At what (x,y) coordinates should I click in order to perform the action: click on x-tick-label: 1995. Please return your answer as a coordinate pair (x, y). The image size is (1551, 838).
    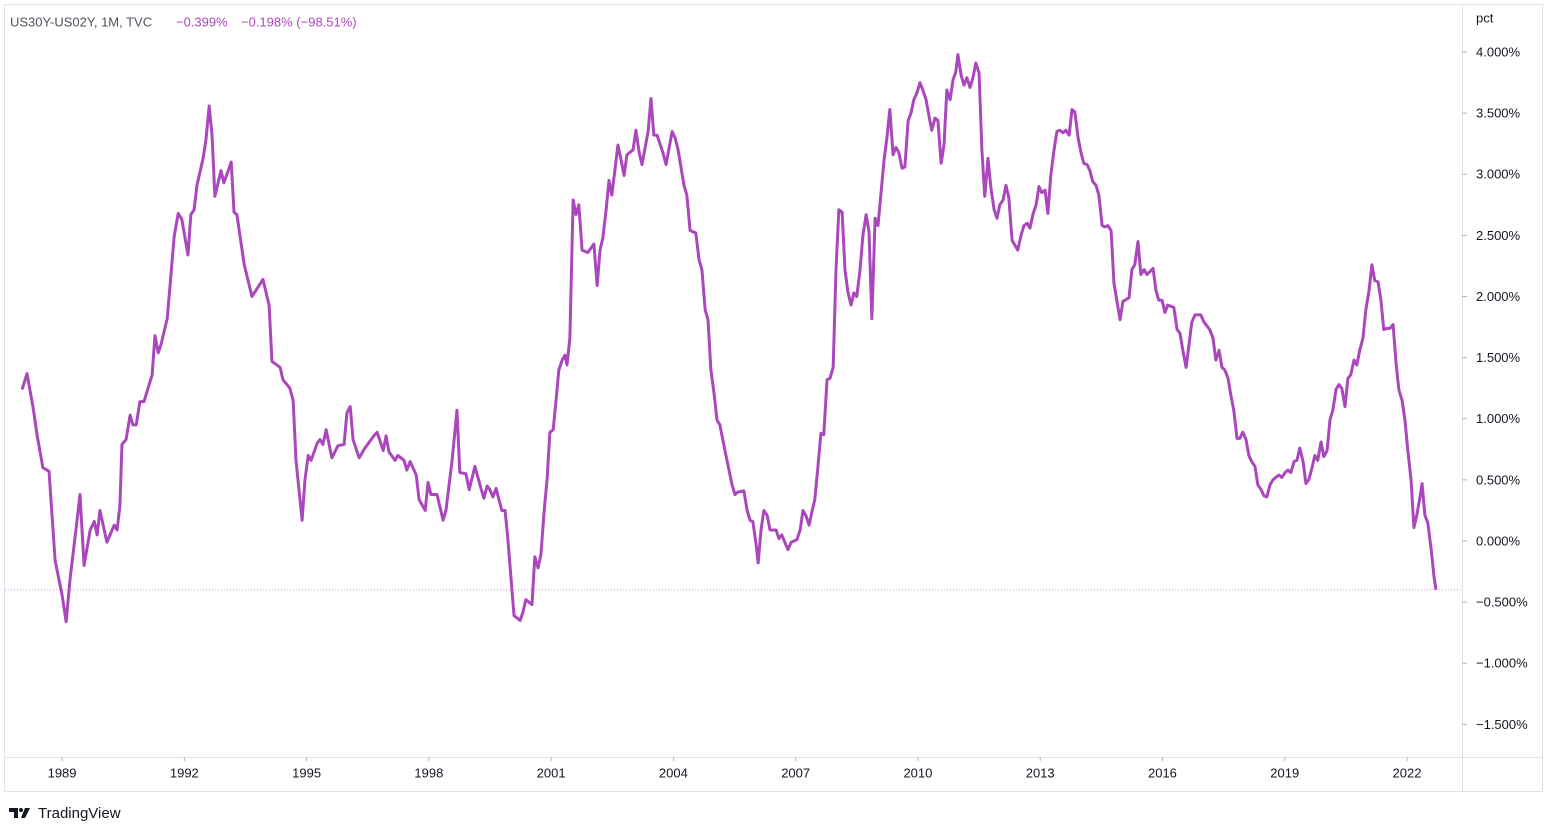
    Looking at the image, I should click on (306, 772).